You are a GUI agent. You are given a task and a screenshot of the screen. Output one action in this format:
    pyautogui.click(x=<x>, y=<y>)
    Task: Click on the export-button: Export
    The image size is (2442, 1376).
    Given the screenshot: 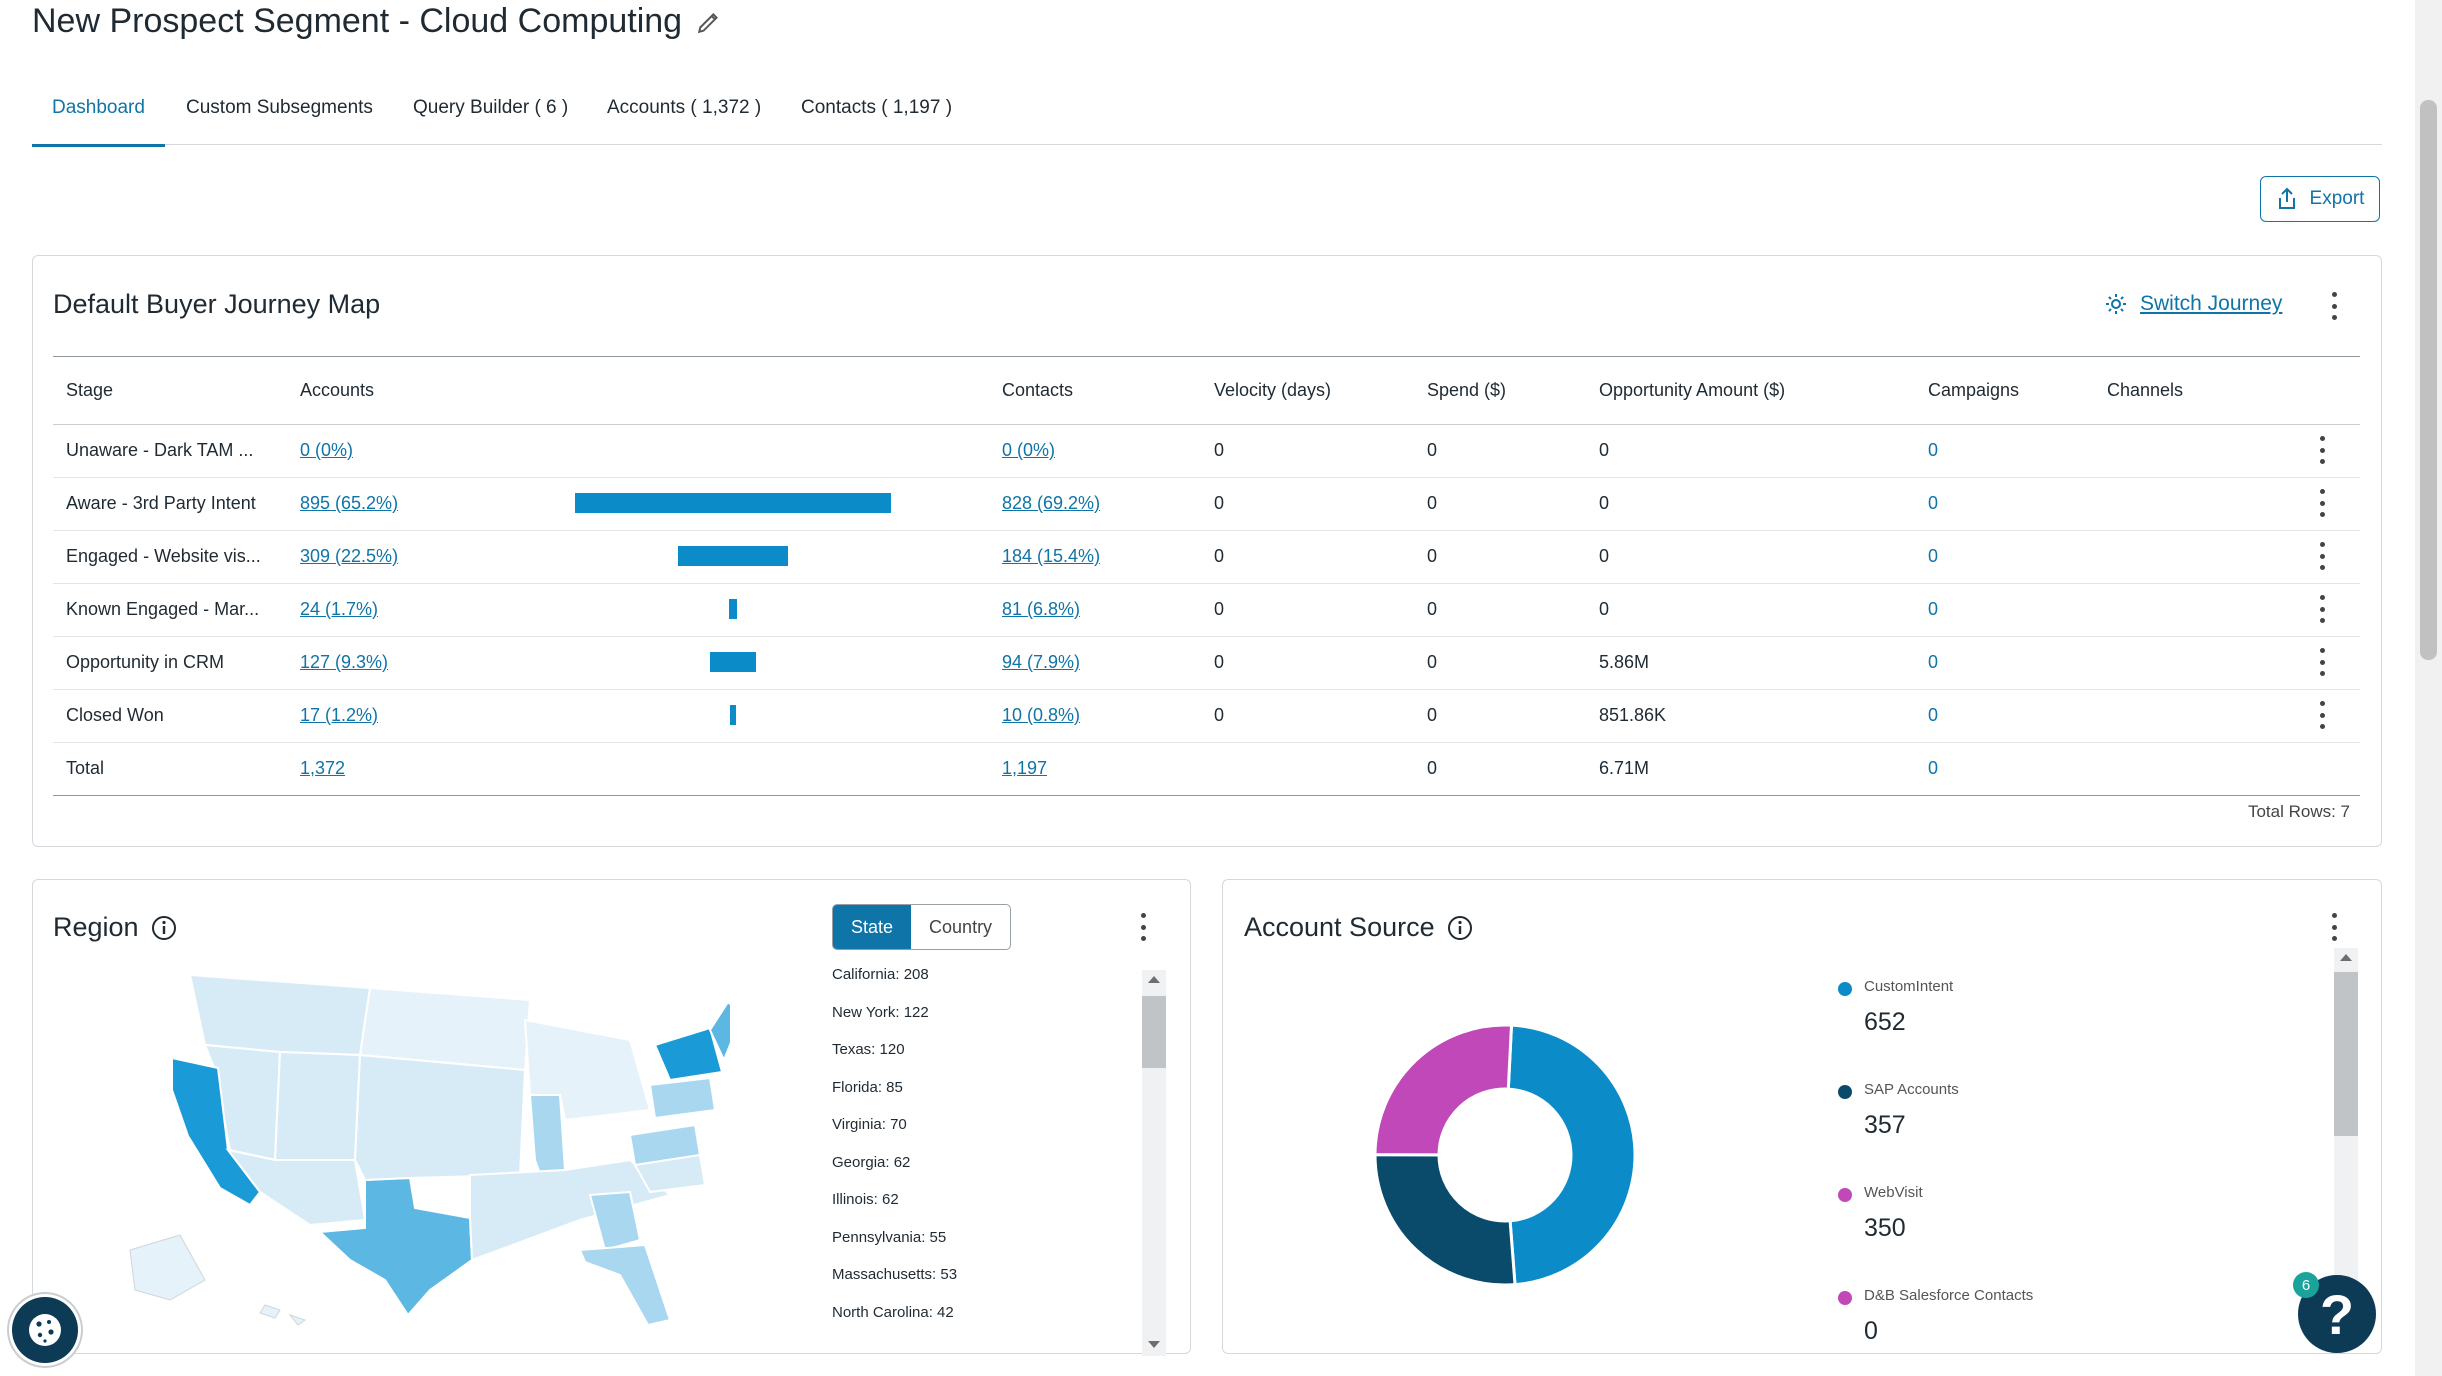 What is the action you would take?
    pyautogui.click(x=2320, y=199)
    